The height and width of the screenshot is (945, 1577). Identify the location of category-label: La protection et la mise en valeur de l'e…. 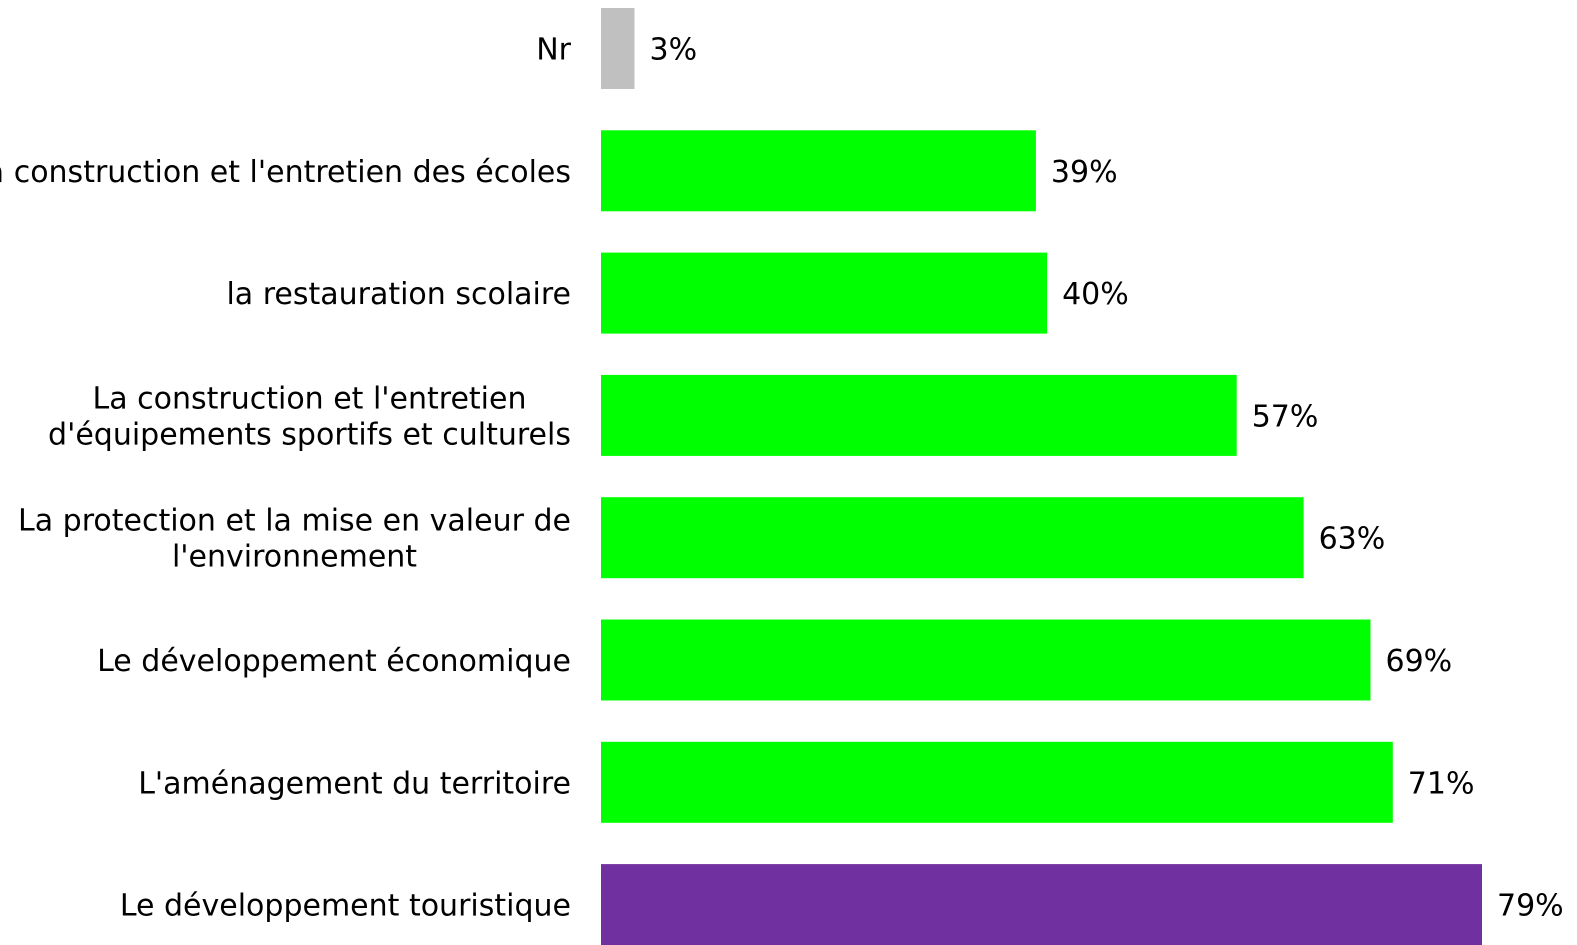
(294, 539).